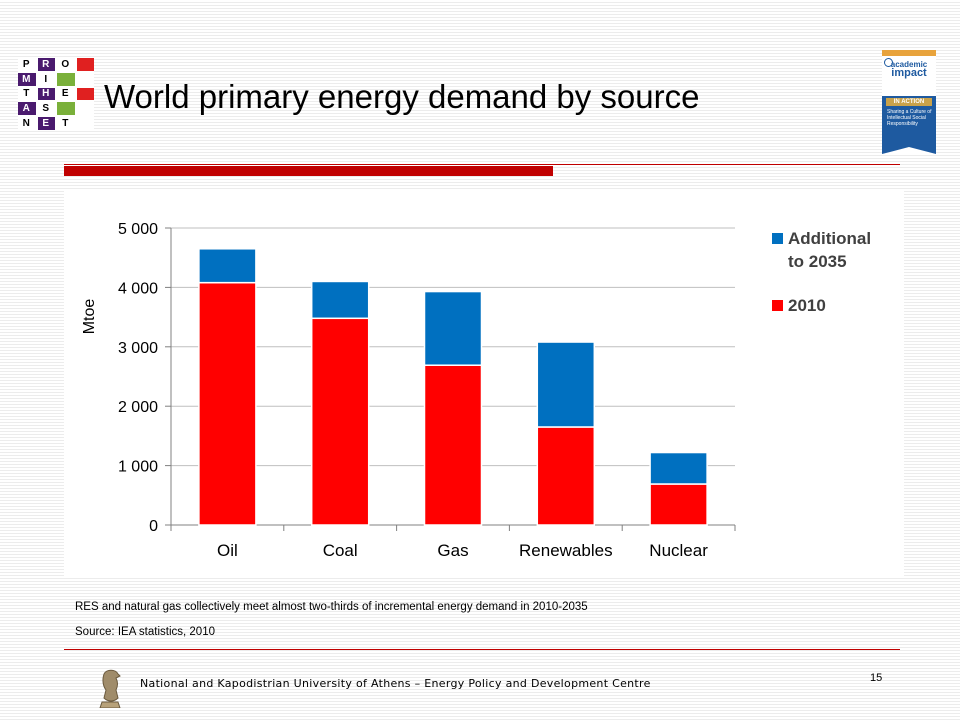 This screenshot has width=960, height=720. Describe the element at coordinates (678, 550) in the screenshot. I see `x-tick-label: Nuclear` at that location.